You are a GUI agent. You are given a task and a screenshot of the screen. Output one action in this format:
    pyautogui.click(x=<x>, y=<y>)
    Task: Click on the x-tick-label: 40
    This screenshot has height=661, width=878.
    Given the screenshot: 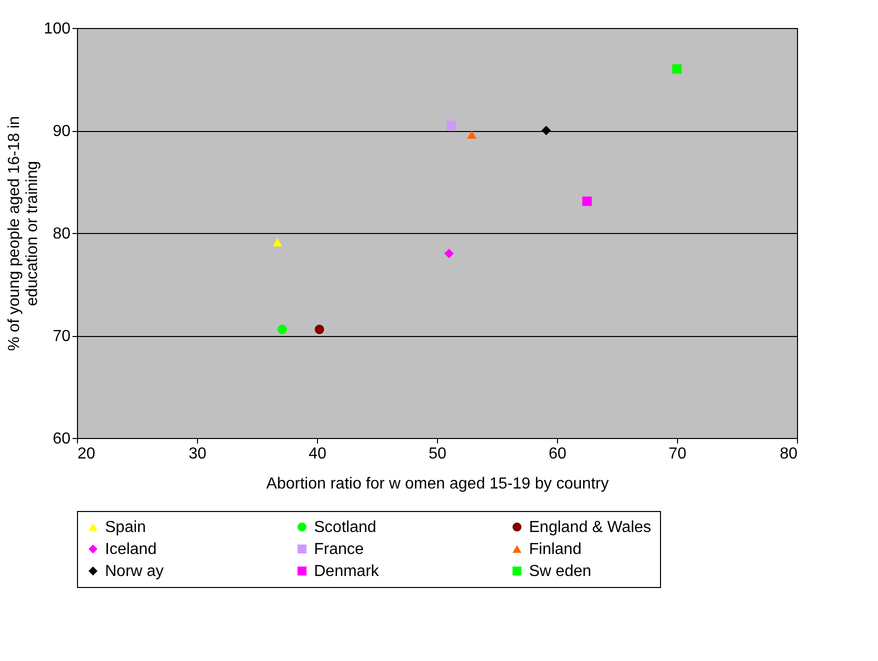 What is the action you would take?
    pyautogui.click(x=317, y=454)
    